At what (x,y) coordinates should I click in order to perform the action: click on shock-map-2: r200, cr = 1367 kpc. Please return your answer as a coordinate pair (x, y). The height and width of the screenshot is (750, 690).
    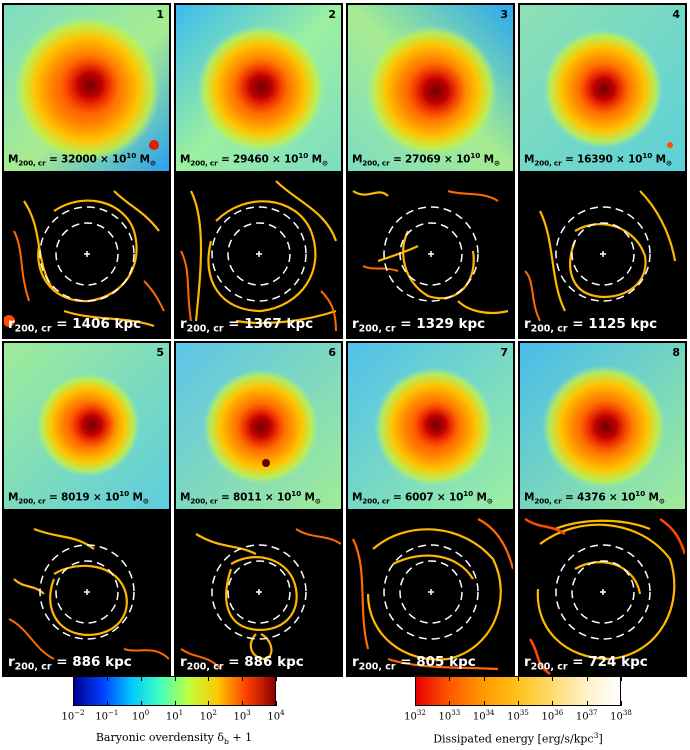
    Looking at the image, I should click on (258, 254).